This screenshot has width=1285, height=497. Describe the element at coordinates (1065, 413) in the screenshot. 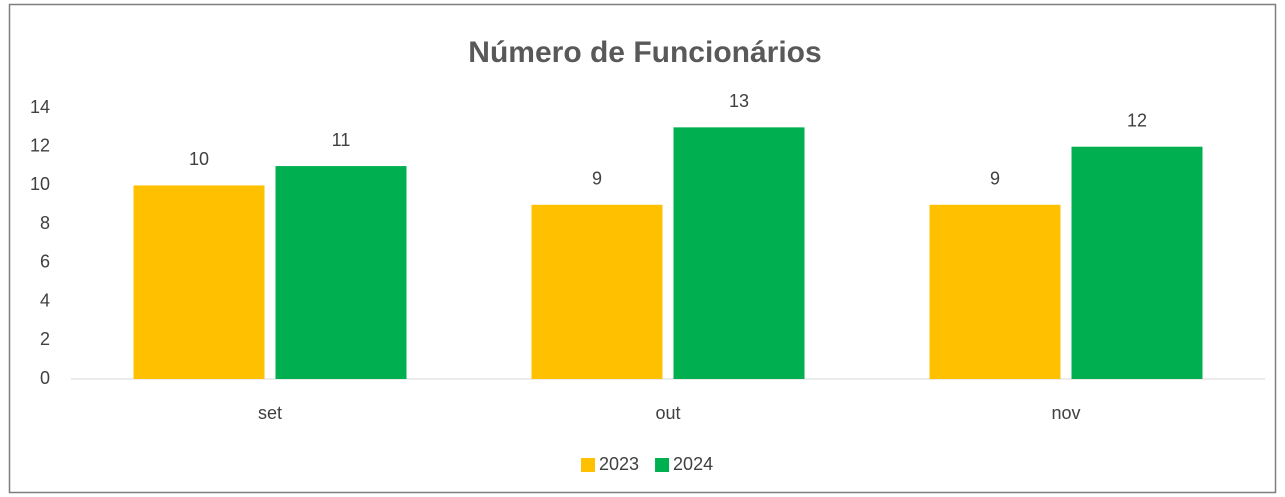

I see `x-tick-label: nov` at that location.